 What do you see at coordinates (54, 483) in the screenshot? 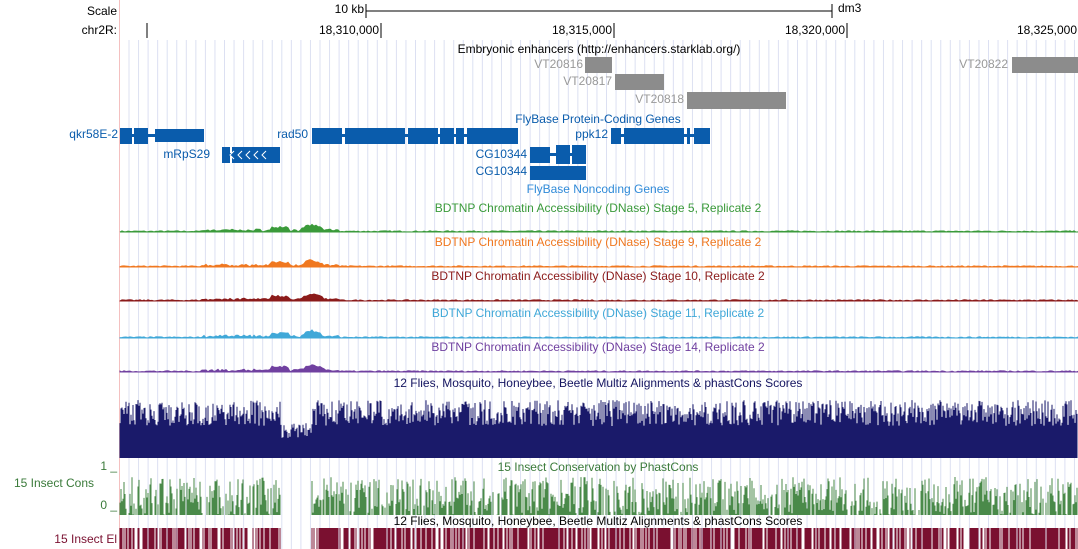
I see `track-label: 15 Insect Cons` at bounding box center [54, 483].